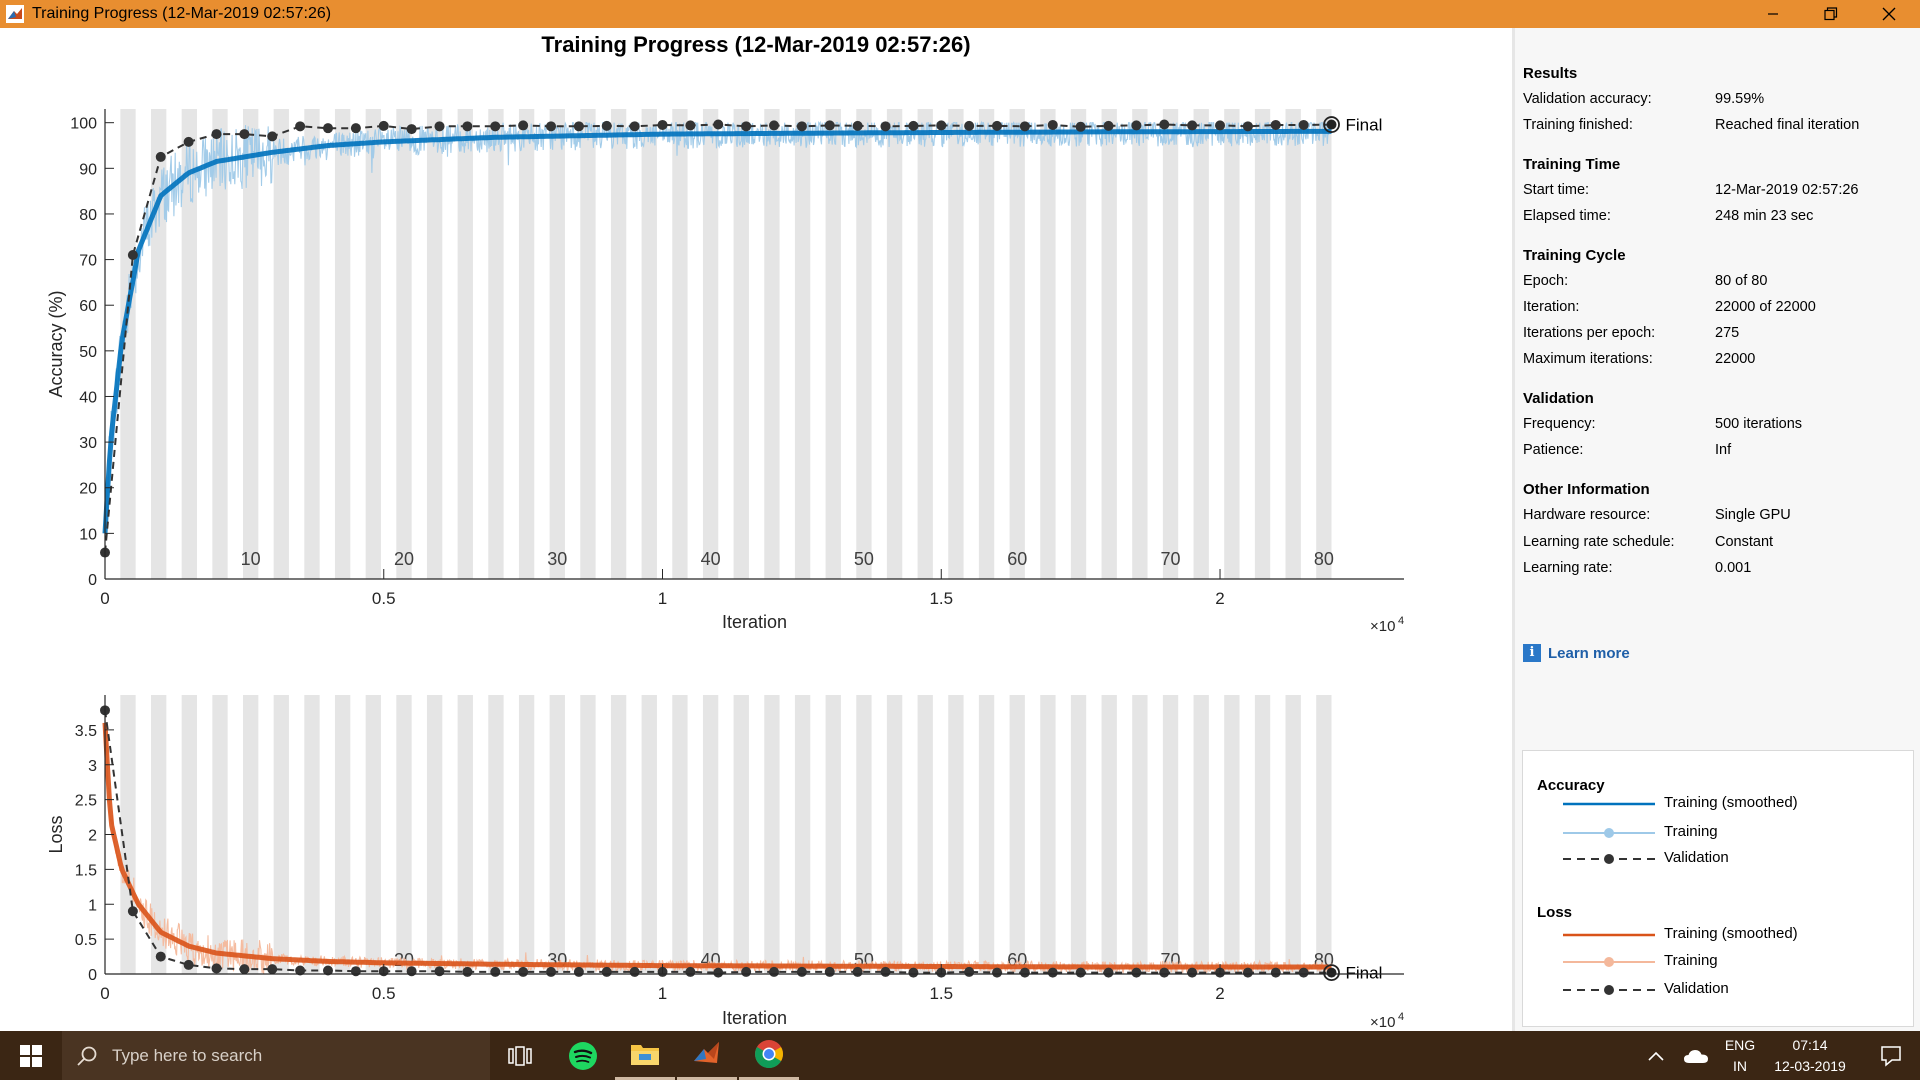 This screenshot has width=1920, height=1080. I want to click on plot-main-title: Training Progress (12-Mar-2019 02:57:26), so click(756, 44).